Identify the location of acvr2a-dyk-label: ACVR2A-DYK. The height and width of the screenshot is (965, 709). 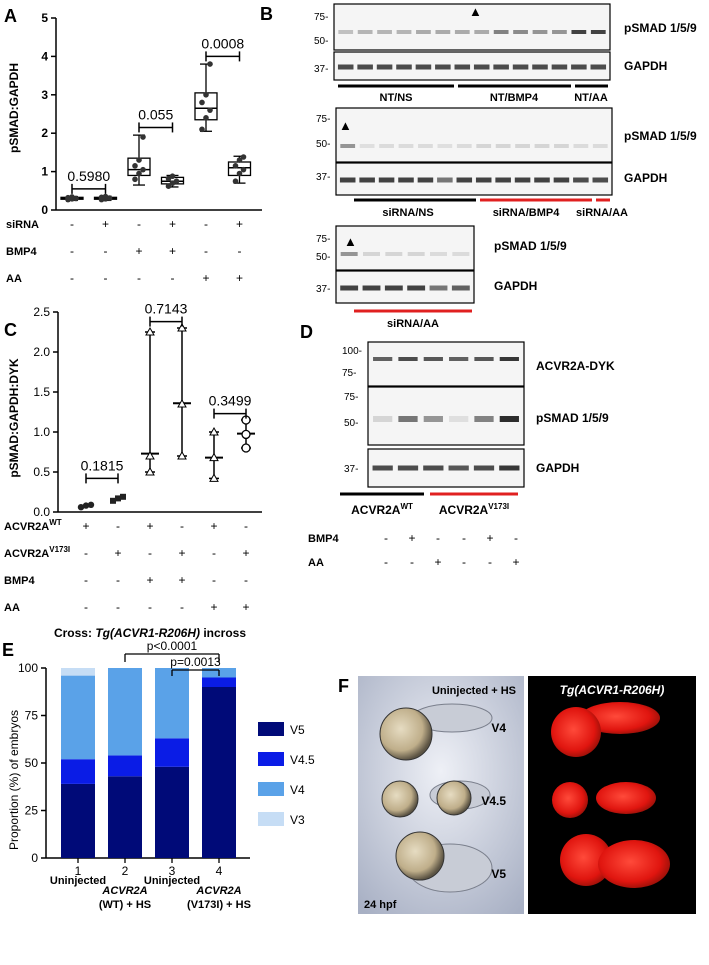
(575, 366).